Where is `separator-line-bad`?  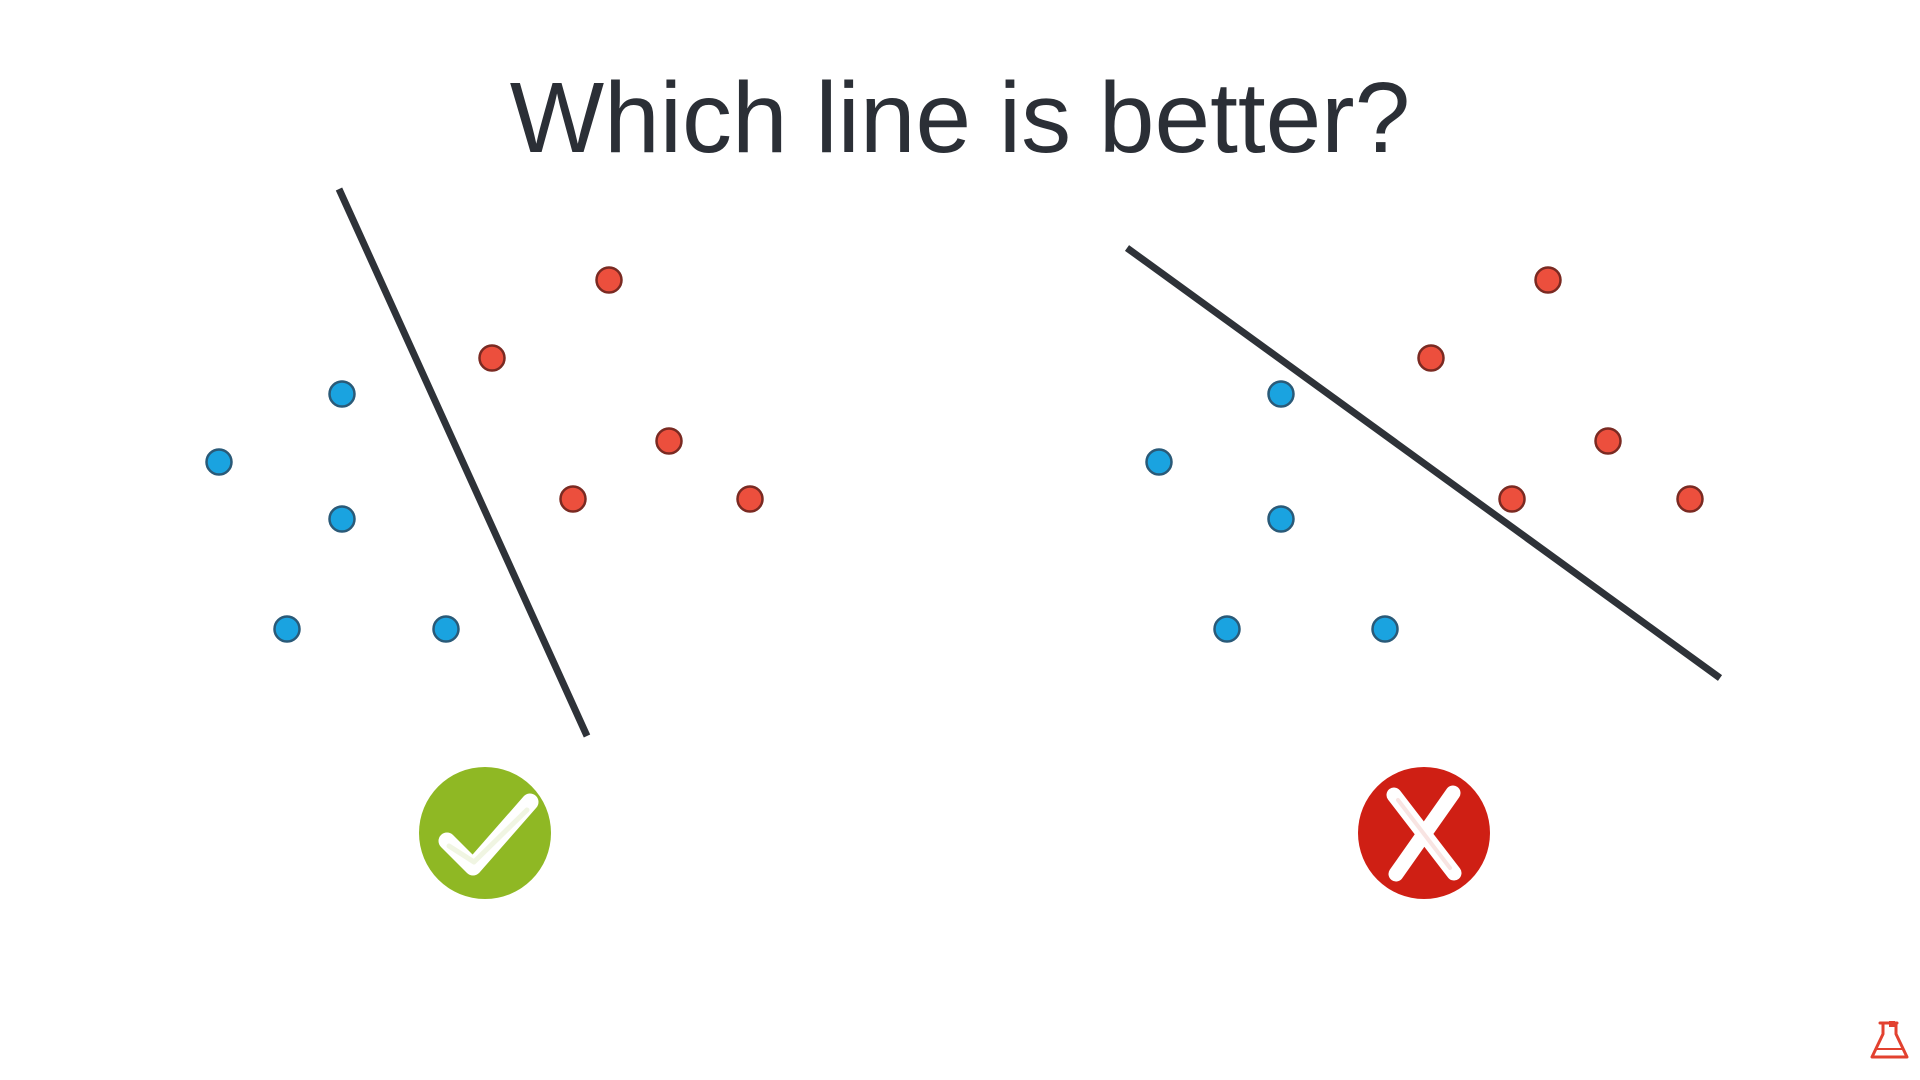 separator-line-bad is located at coordinates (1423, 463).